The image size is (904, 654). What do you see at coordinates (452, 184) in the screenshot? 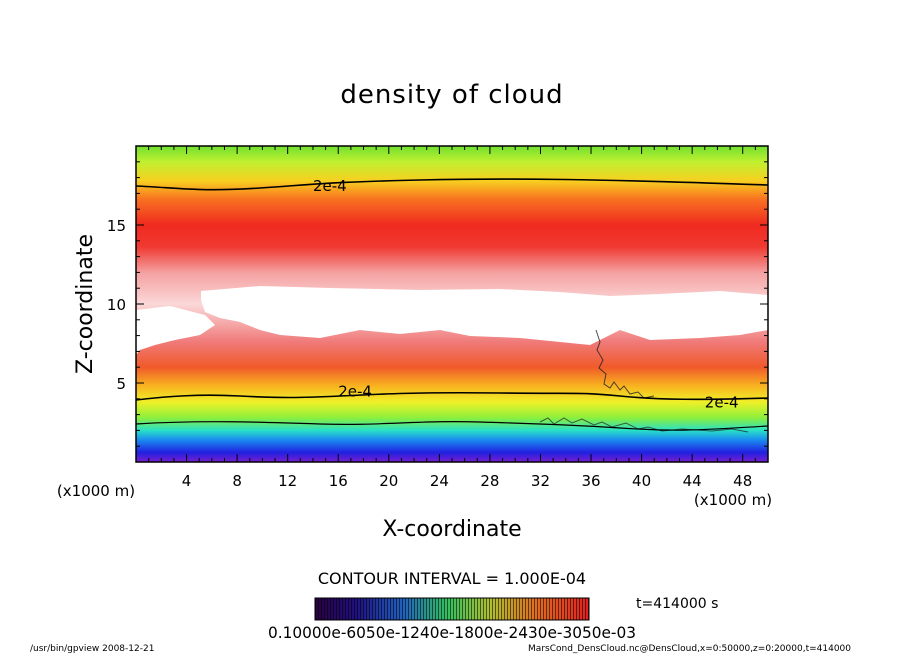
I see `contour-line-upper` at bounding box center [452, 184].